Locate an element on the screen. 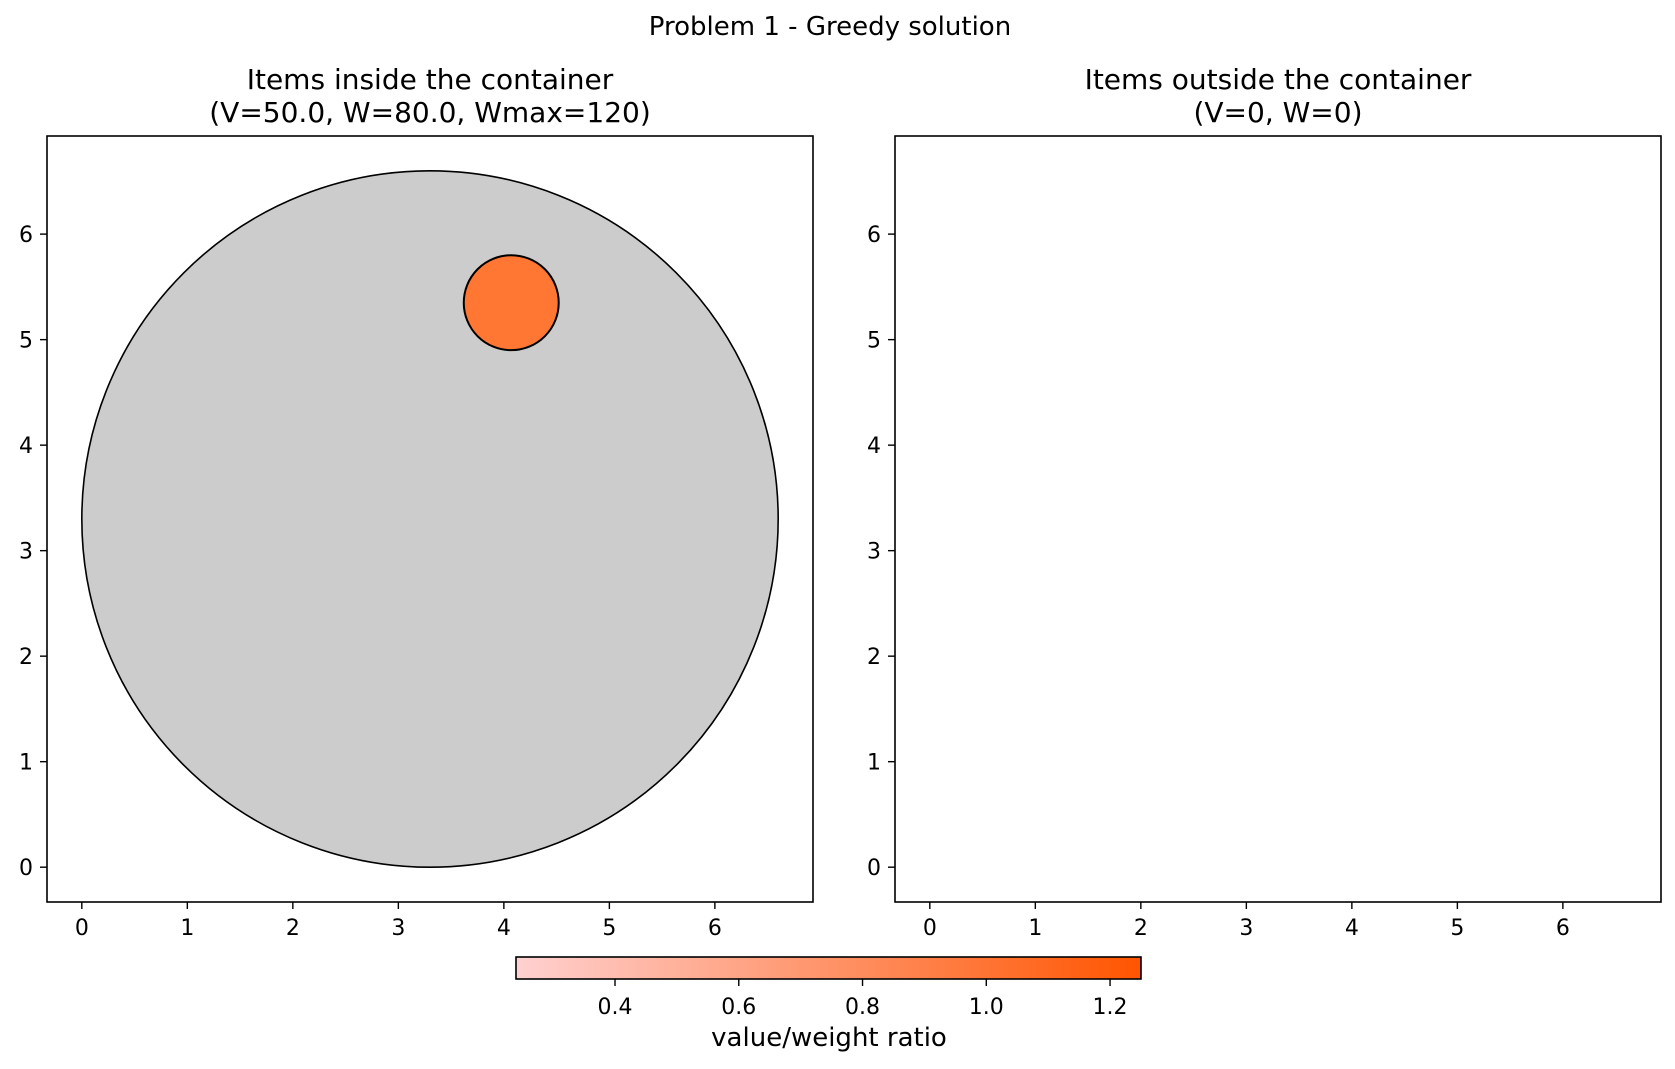  colorbar-tick-label: 0.6 is located at coordinates (738, 1007).